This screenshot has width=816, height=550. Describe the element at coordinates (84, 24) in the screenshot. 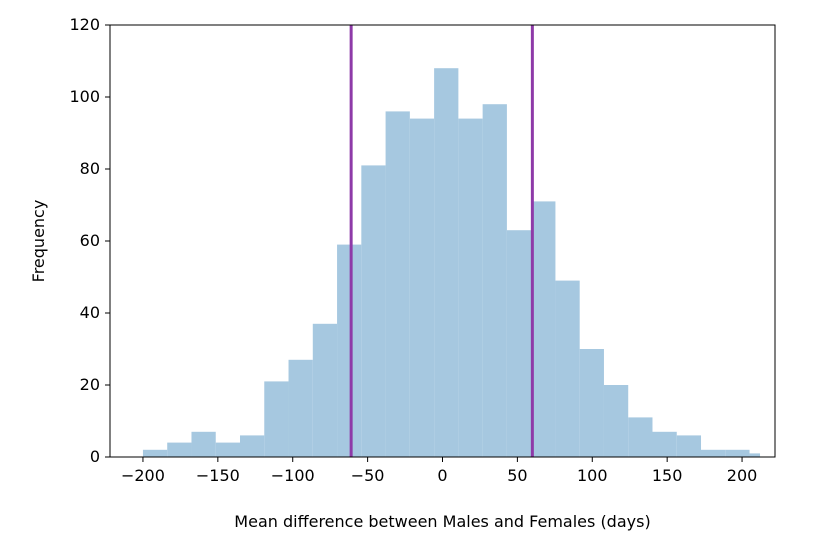

I see `y-tick-label: 120` at that location.